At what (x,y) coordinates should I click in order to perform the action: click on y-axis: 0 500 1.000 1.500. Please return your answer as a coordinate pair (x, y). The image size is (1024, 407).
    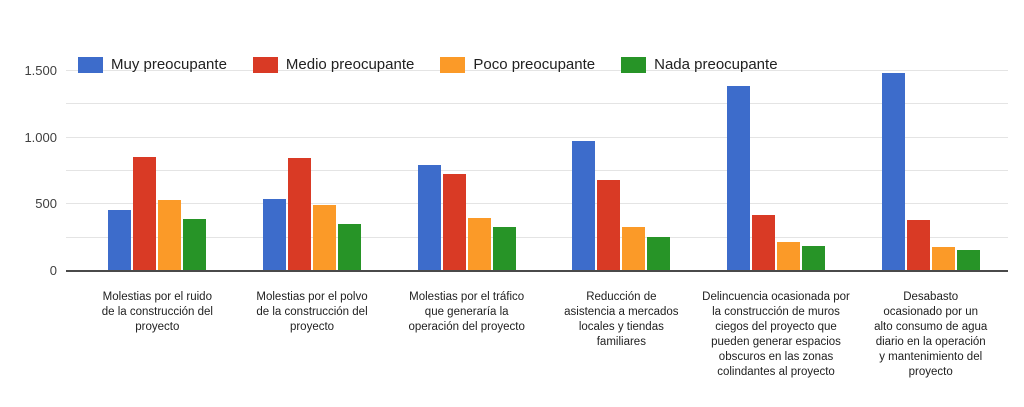
    Looking at the image, I should click on (28, 150).